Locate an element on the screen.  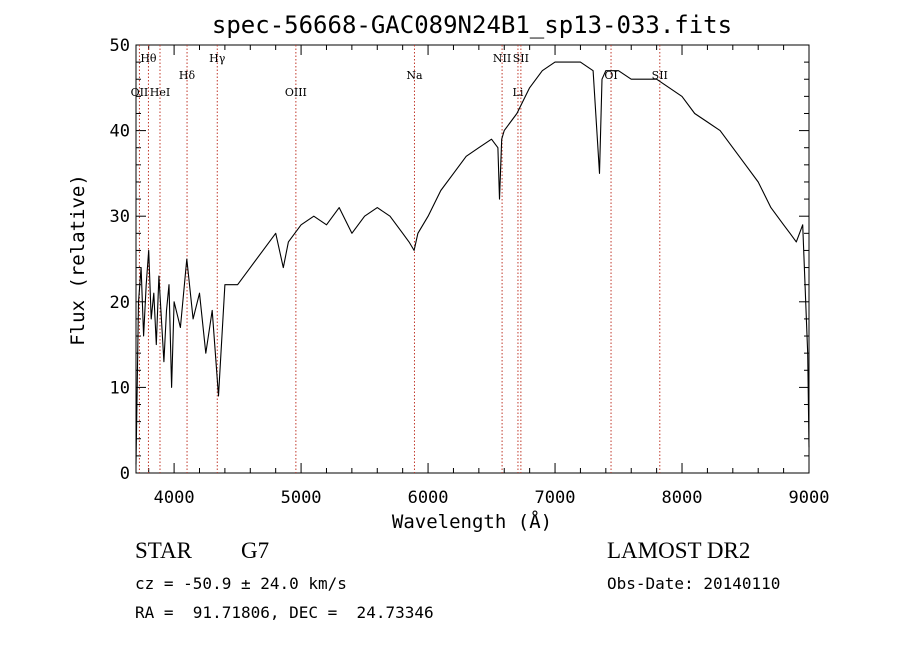
y-tick-label: 20 is located at coordinates (120, 303).